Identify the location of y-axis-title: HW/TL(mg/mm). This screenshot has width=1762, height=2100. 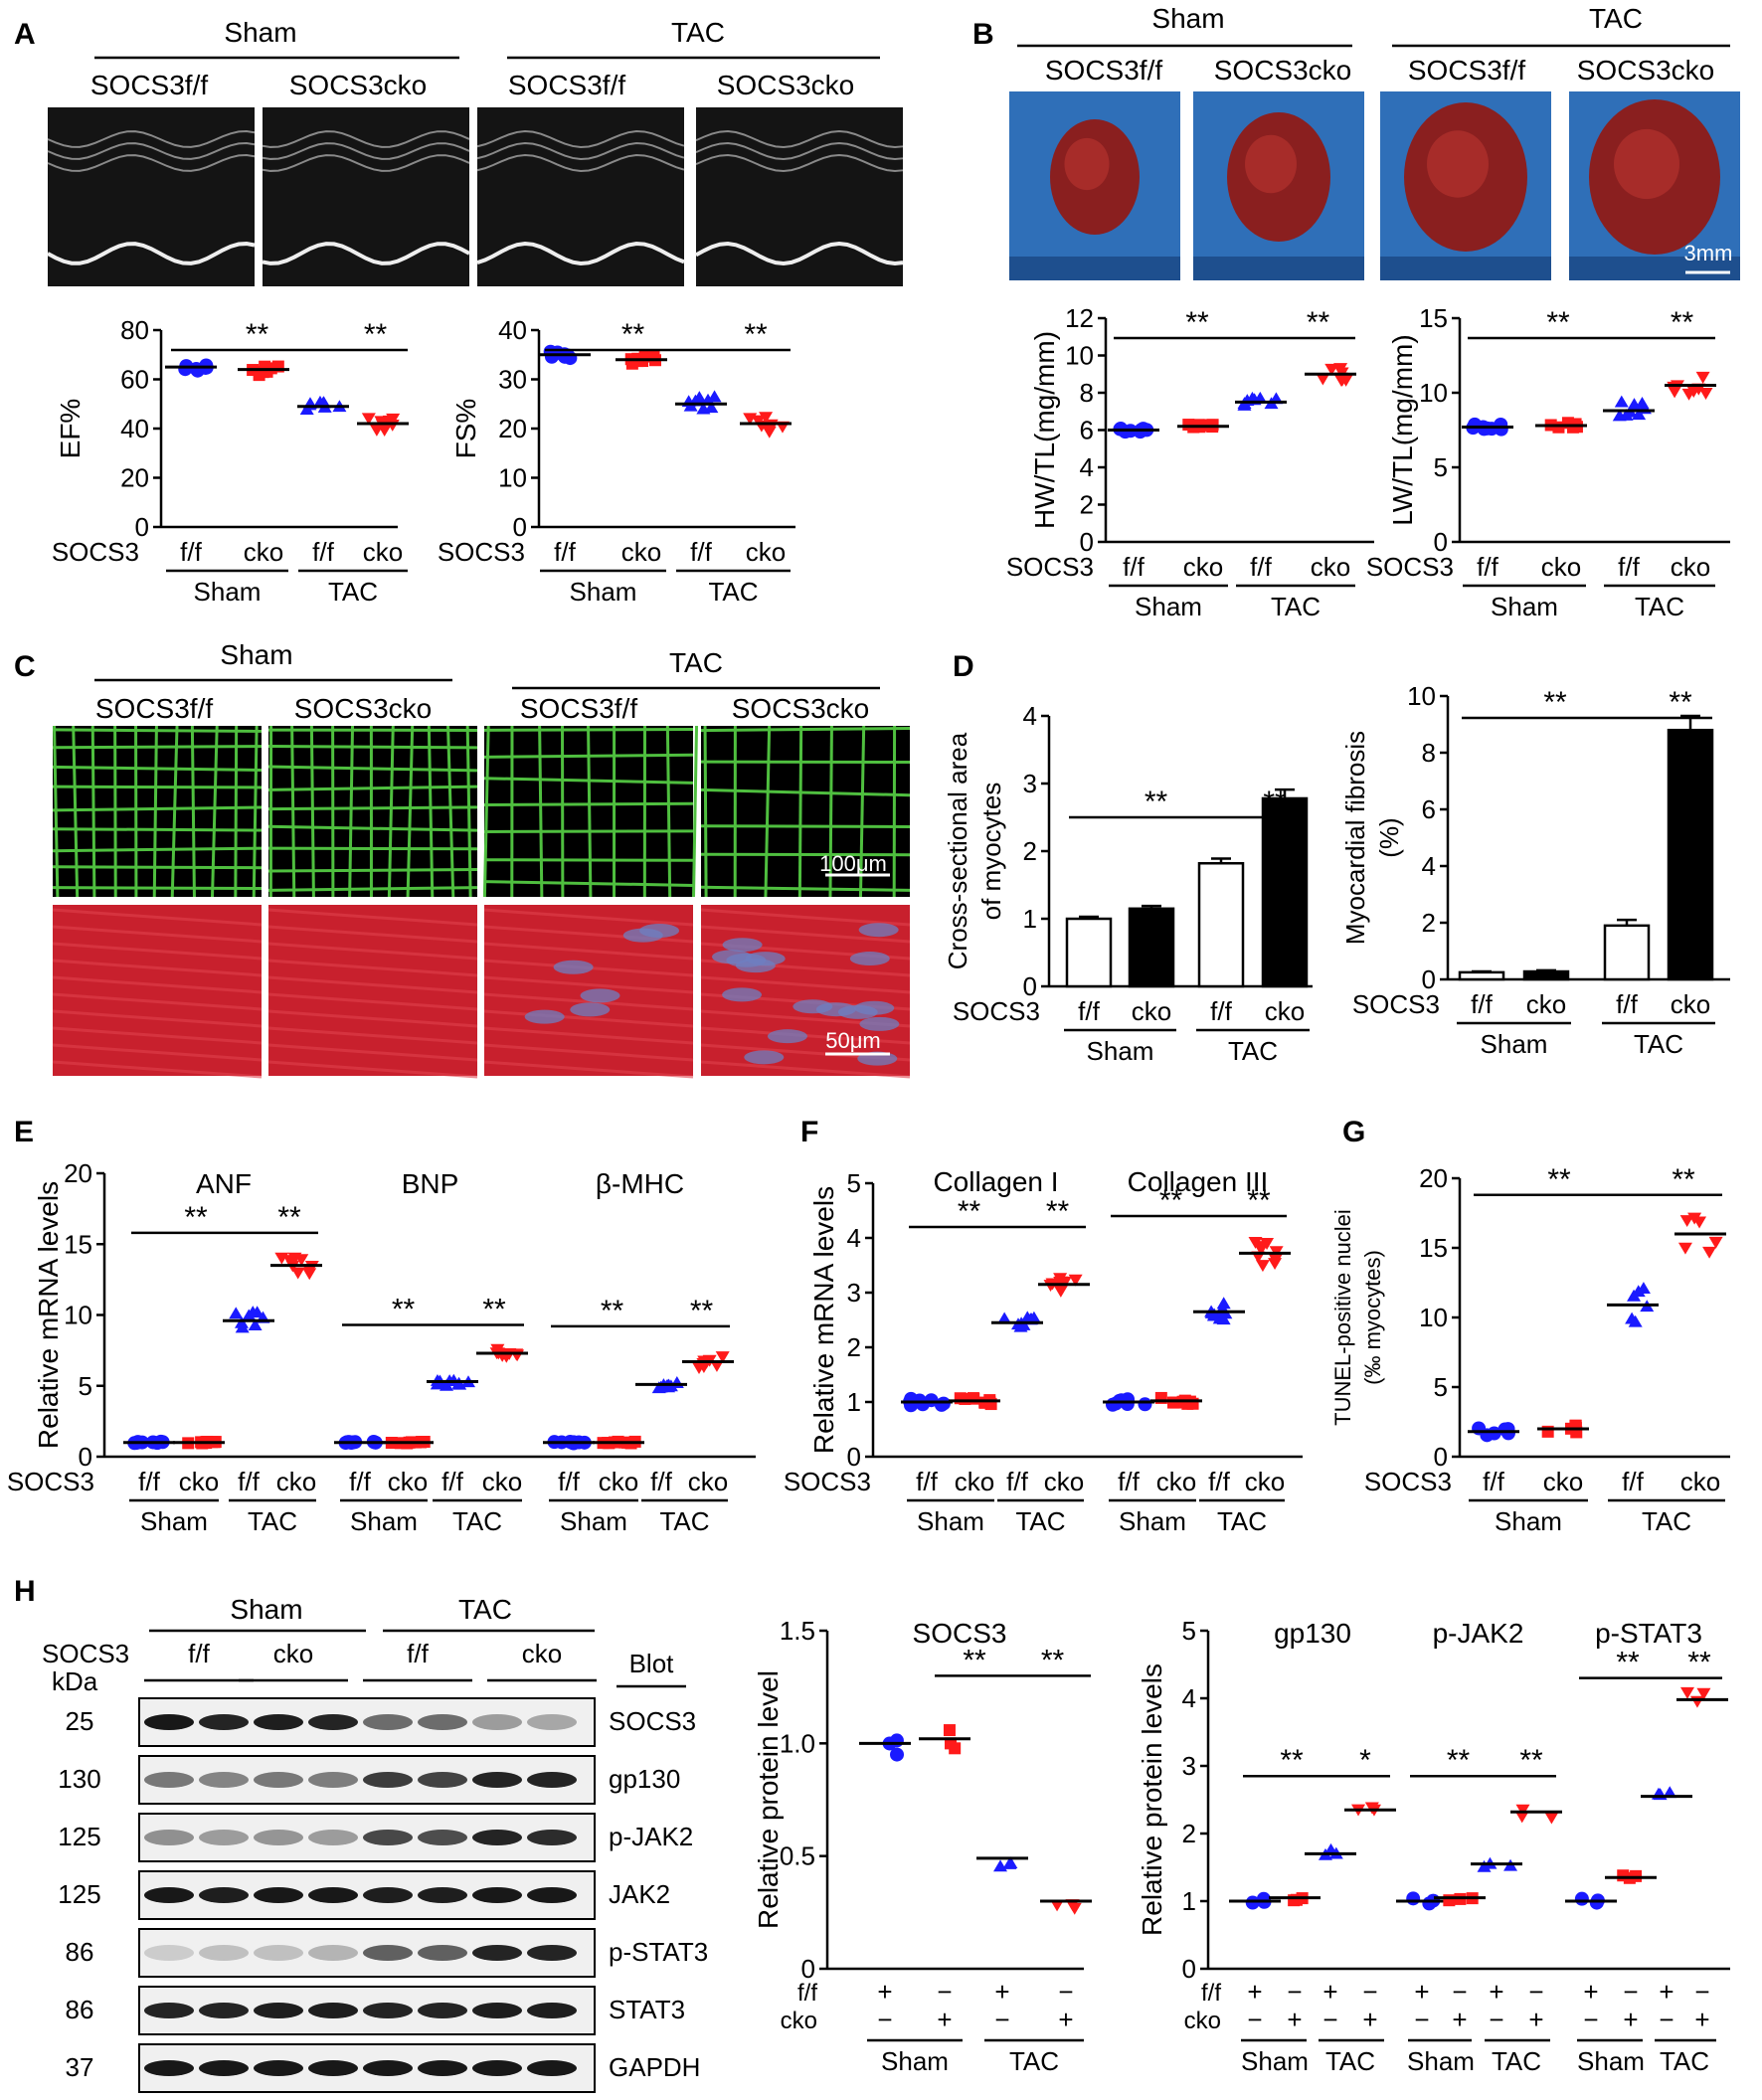
(1044, 430).